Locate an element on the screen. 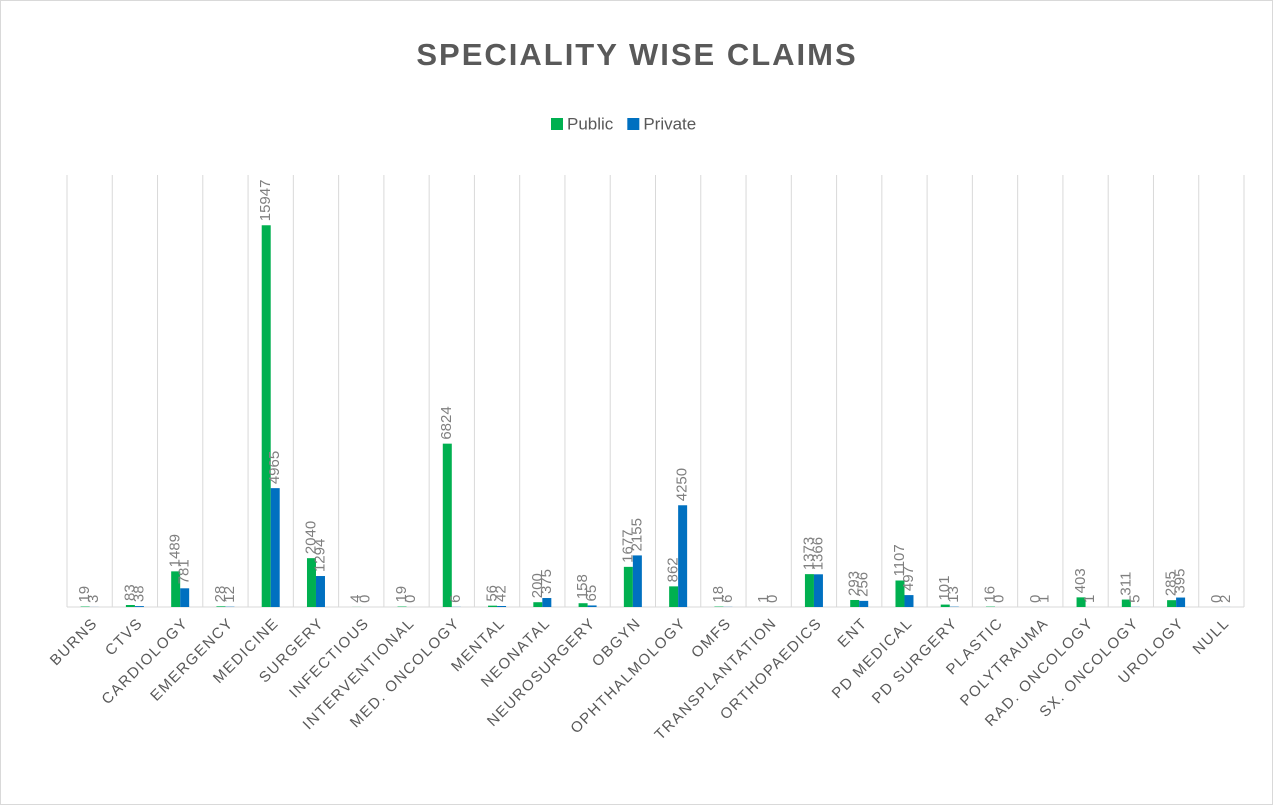 The image size is (1273, 805). data-label: 1677 is located at coordinates (627, 545).